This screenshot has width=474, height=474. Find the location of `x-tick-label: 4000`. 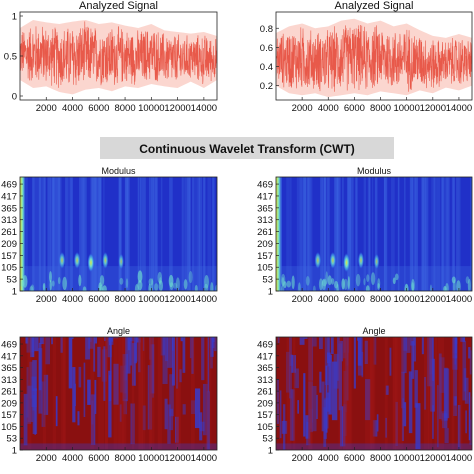

x-tick-label: 4000 is located at coordinates (72, 108).